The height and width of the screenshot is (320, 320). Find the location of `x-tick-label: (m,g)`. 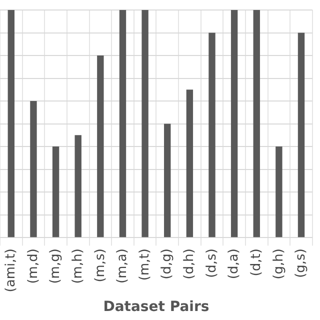

x-tick-label: (m,g) is located at coordinates (56, 266).